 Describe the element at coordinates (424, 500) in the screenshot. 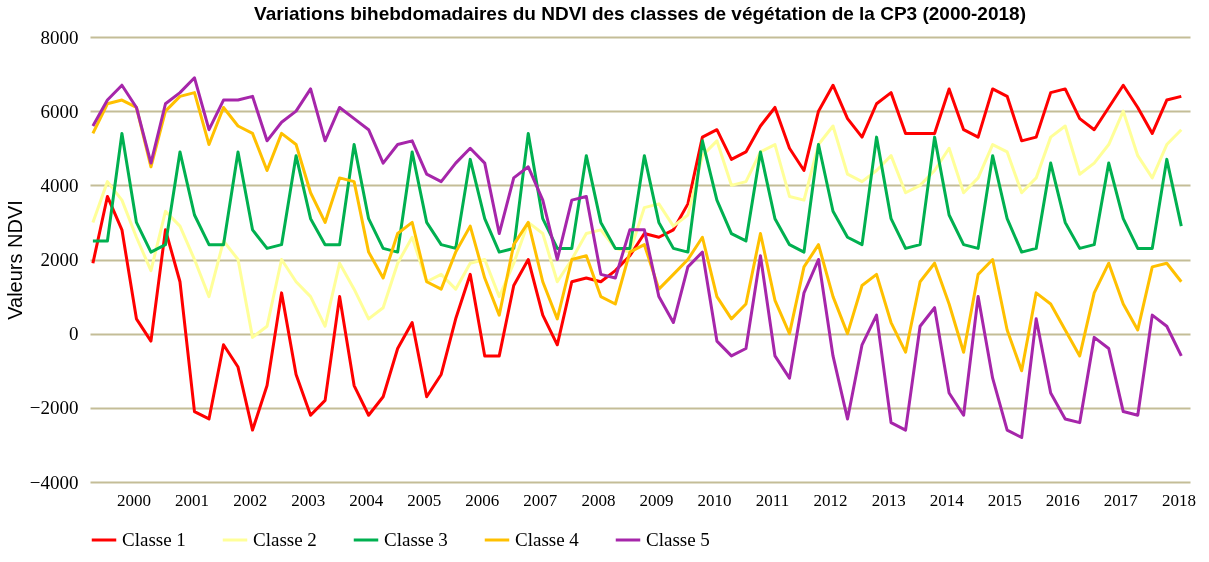

I see `x-tick-label: 2005` at that location.